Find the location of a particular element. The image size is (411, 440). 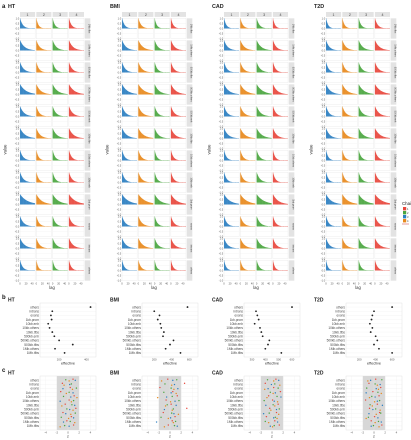

facet-row-label: 10kb.others is located at coordinates (89, 161).